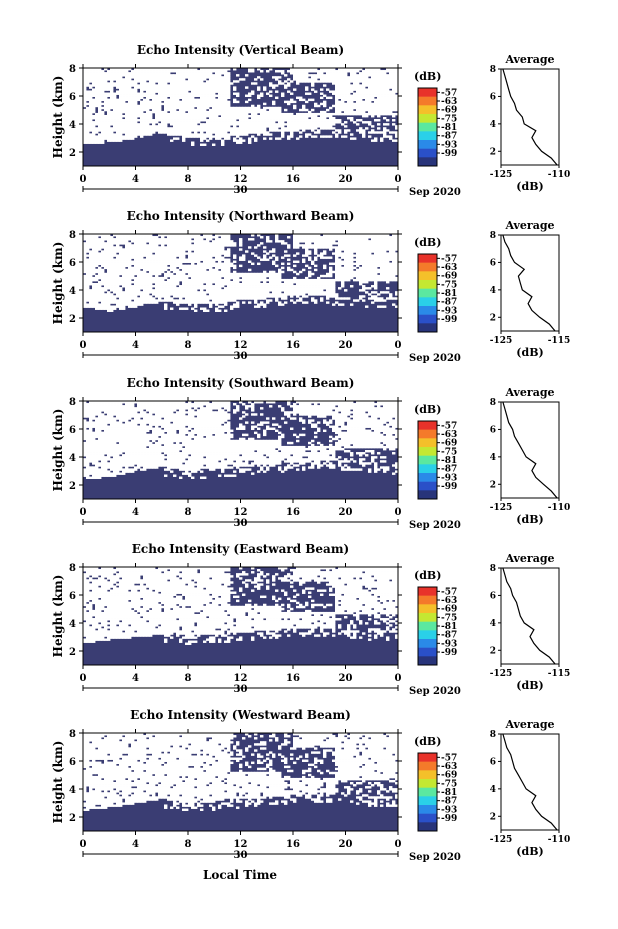 This screenshot has width=618, height=929. I want to click on y-axis-label: Height (km), so click(58, 283).